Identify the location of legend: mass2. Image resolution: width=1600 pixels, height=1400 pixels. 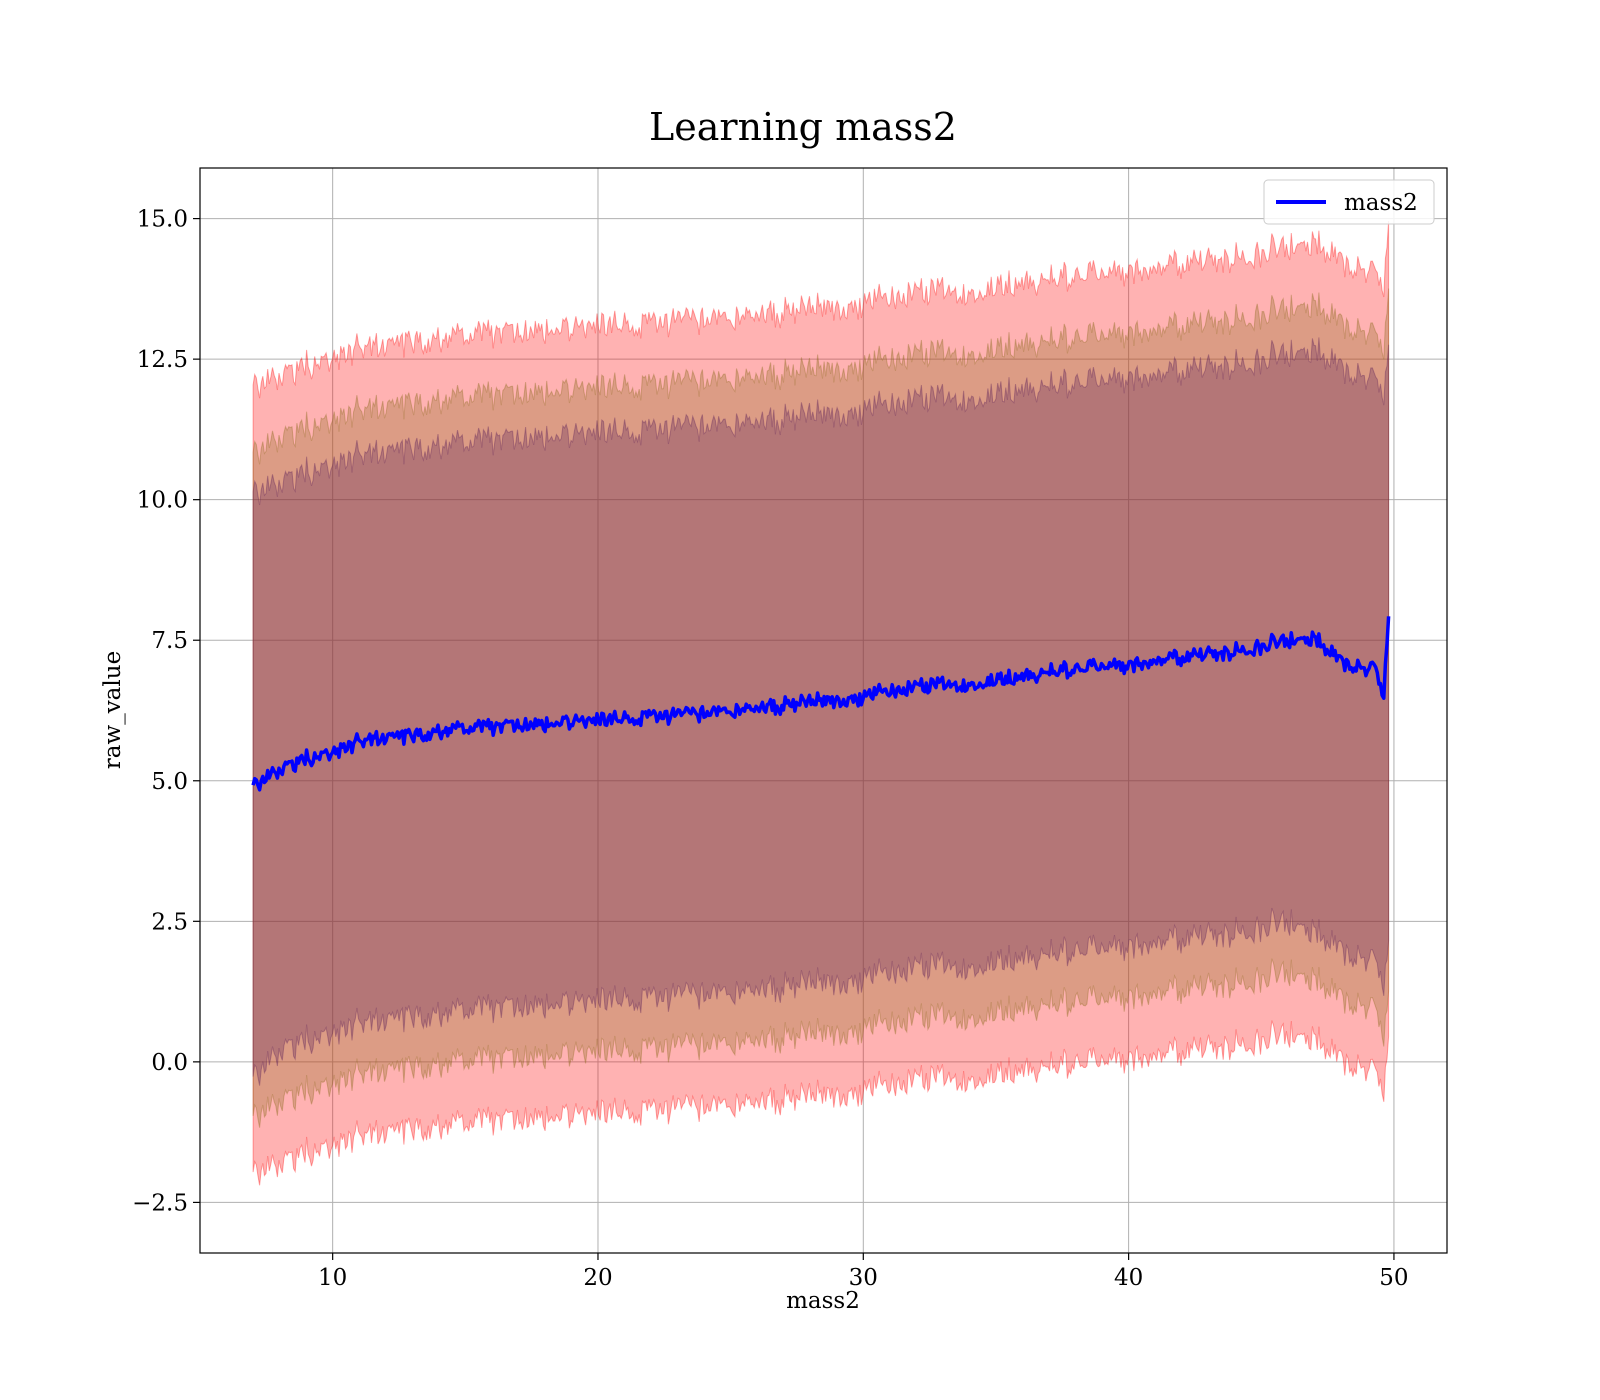
(1349, 202).